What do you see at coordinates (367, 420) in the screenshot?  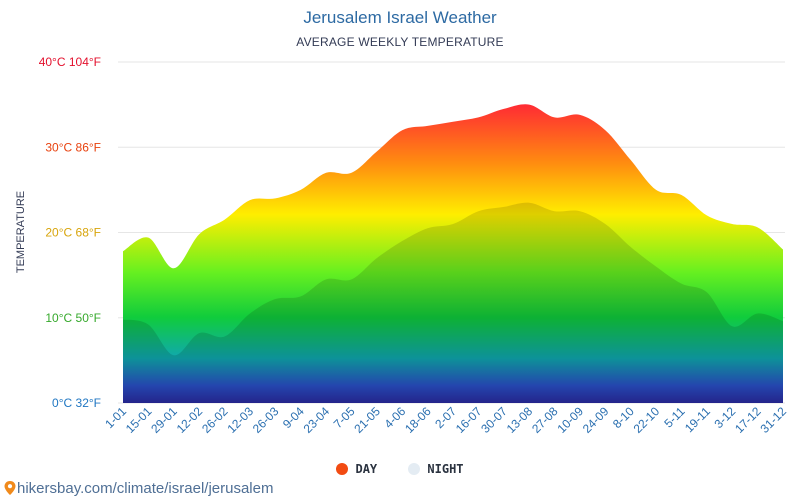 I see `x-tick-label: 21-05` at bounding box center [367, 420].